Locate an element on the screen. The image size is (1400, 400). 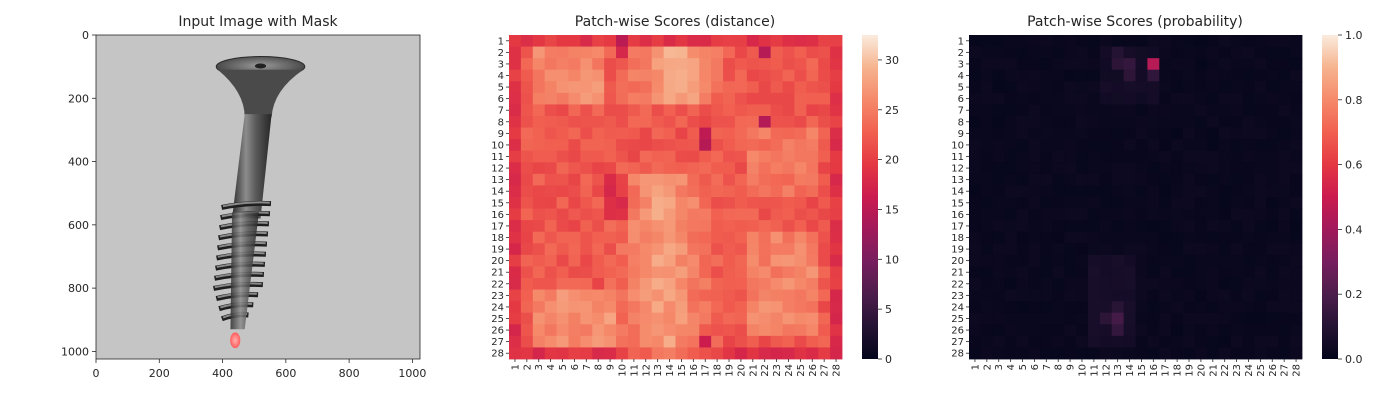
row-label: 9 is located at coordinates (961, 134).